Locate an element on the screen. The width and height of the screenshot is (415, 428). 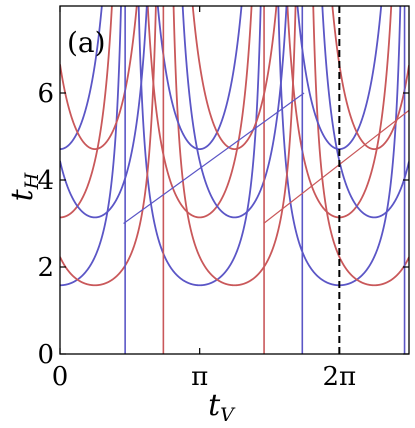
y-axis-label-sub: H is located at coordinates (32, 181).